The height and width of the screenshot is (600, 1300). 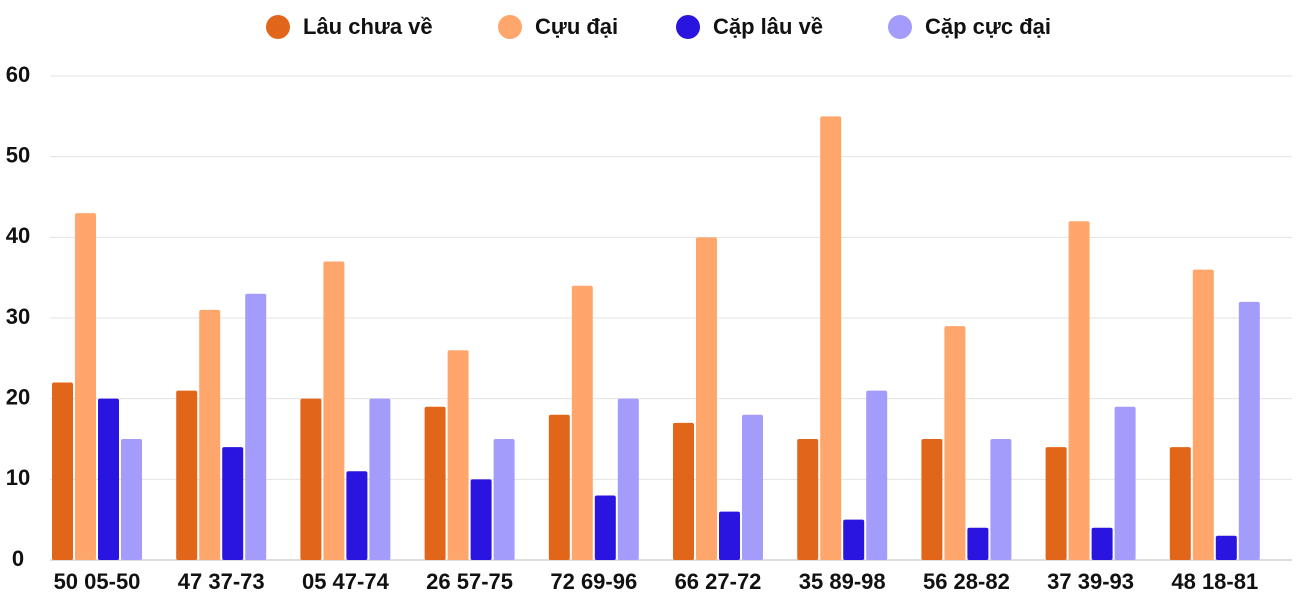 What do you see at coordinates (1090, 581) in the screenshot?
I see `x-tick-label: 37 39-93` at bounding box center [1090, 581].